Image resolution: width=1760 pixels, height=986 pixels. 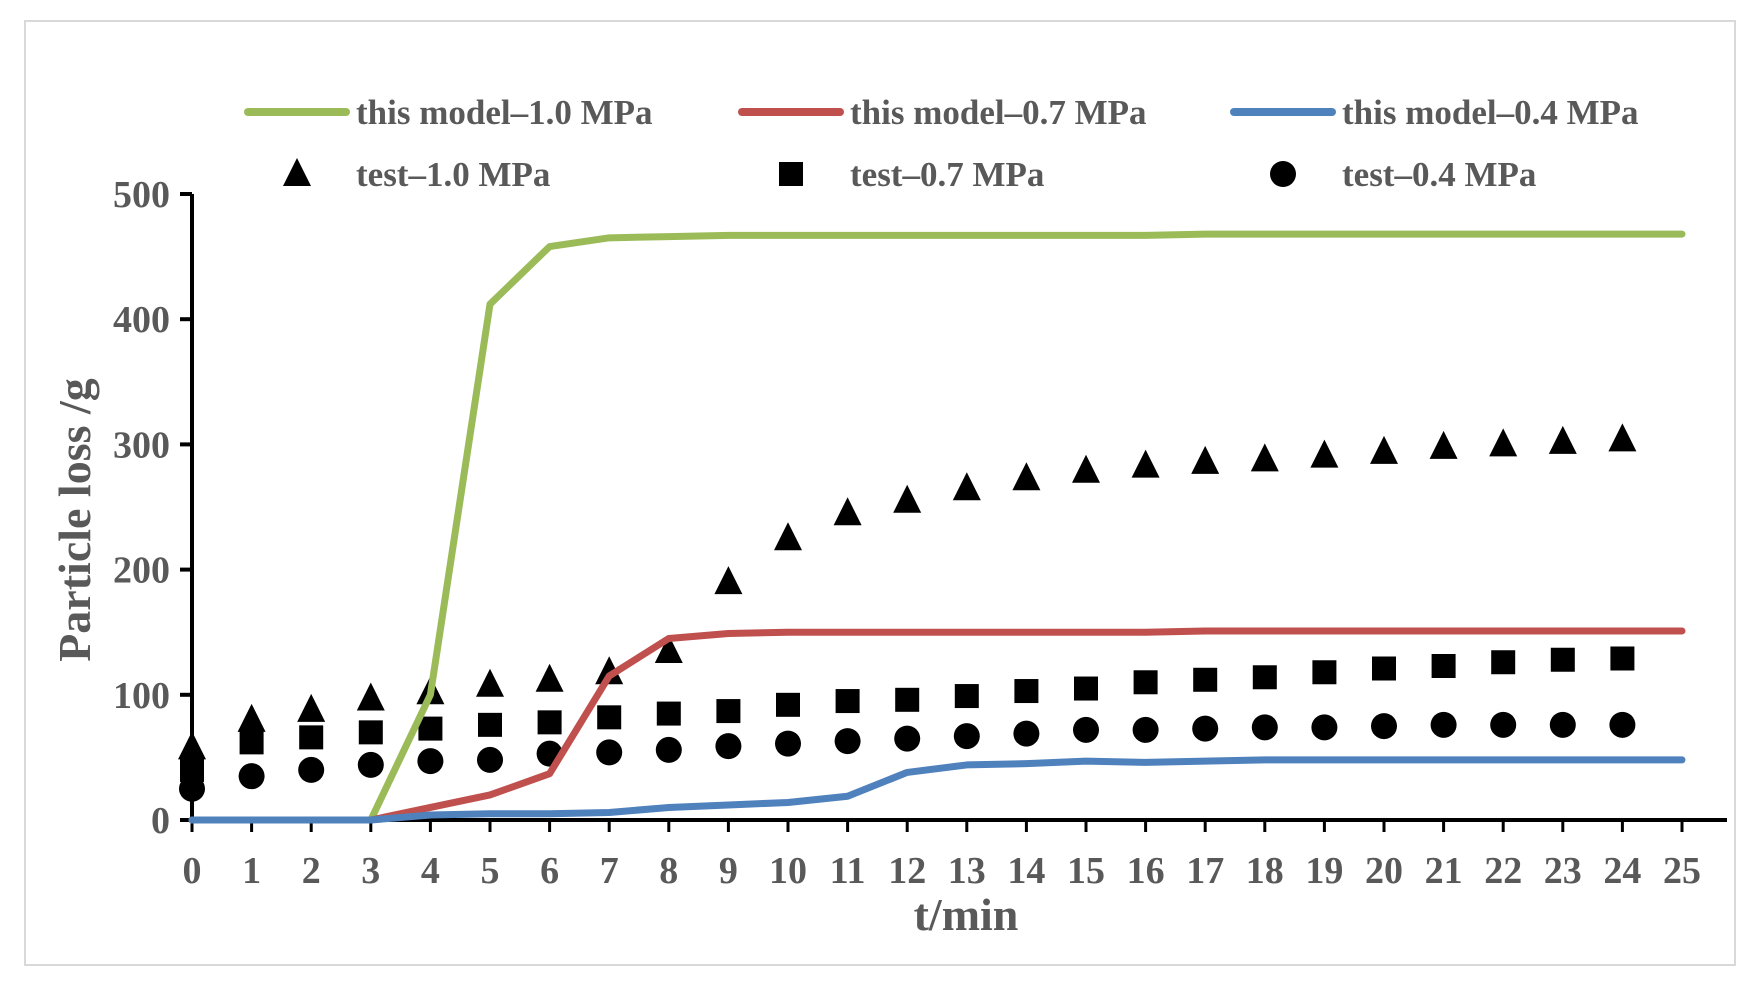 What do you see at coordinates (1026, 871) in the screenshot?
I see `x-tick-label: 14` at bounding box center [1026, 871].